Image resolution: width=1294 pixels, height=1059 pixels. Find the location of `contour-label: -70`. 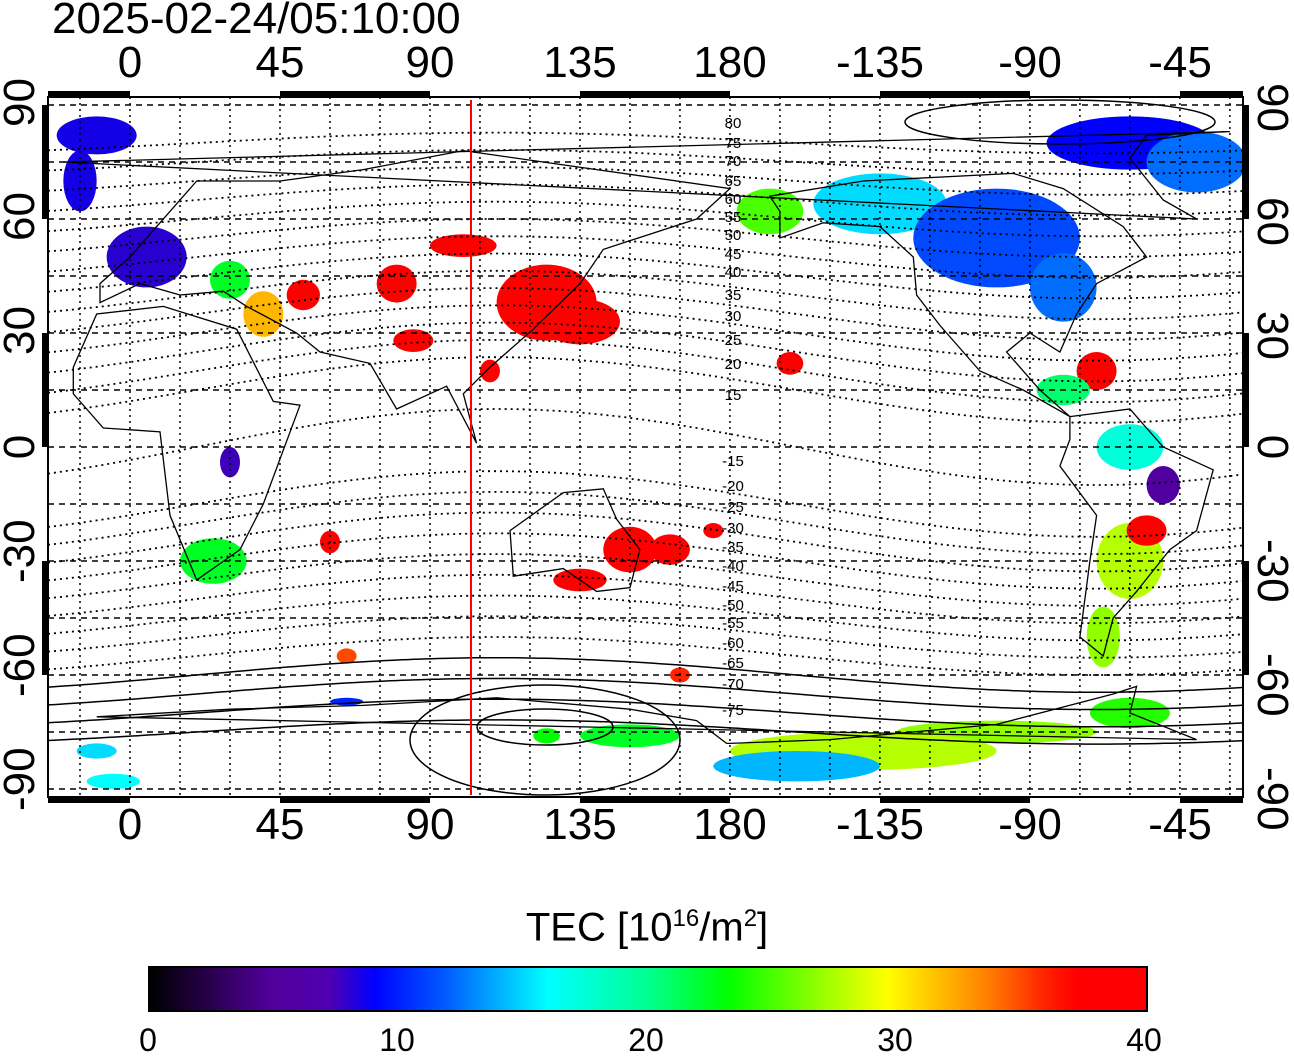

contour-label: -70 is located at coordinates (733, 684).